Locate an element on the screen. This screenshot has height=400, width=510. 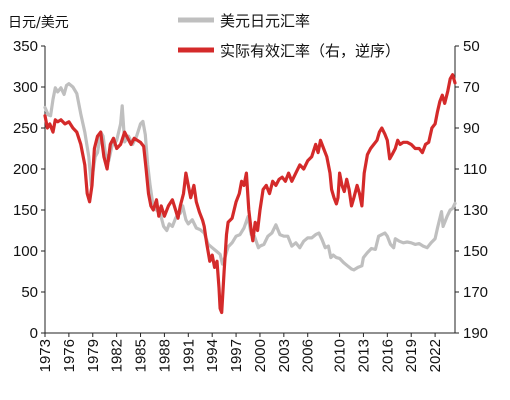
y-right-tick-label: 170 is located at coordinates (475, 292).